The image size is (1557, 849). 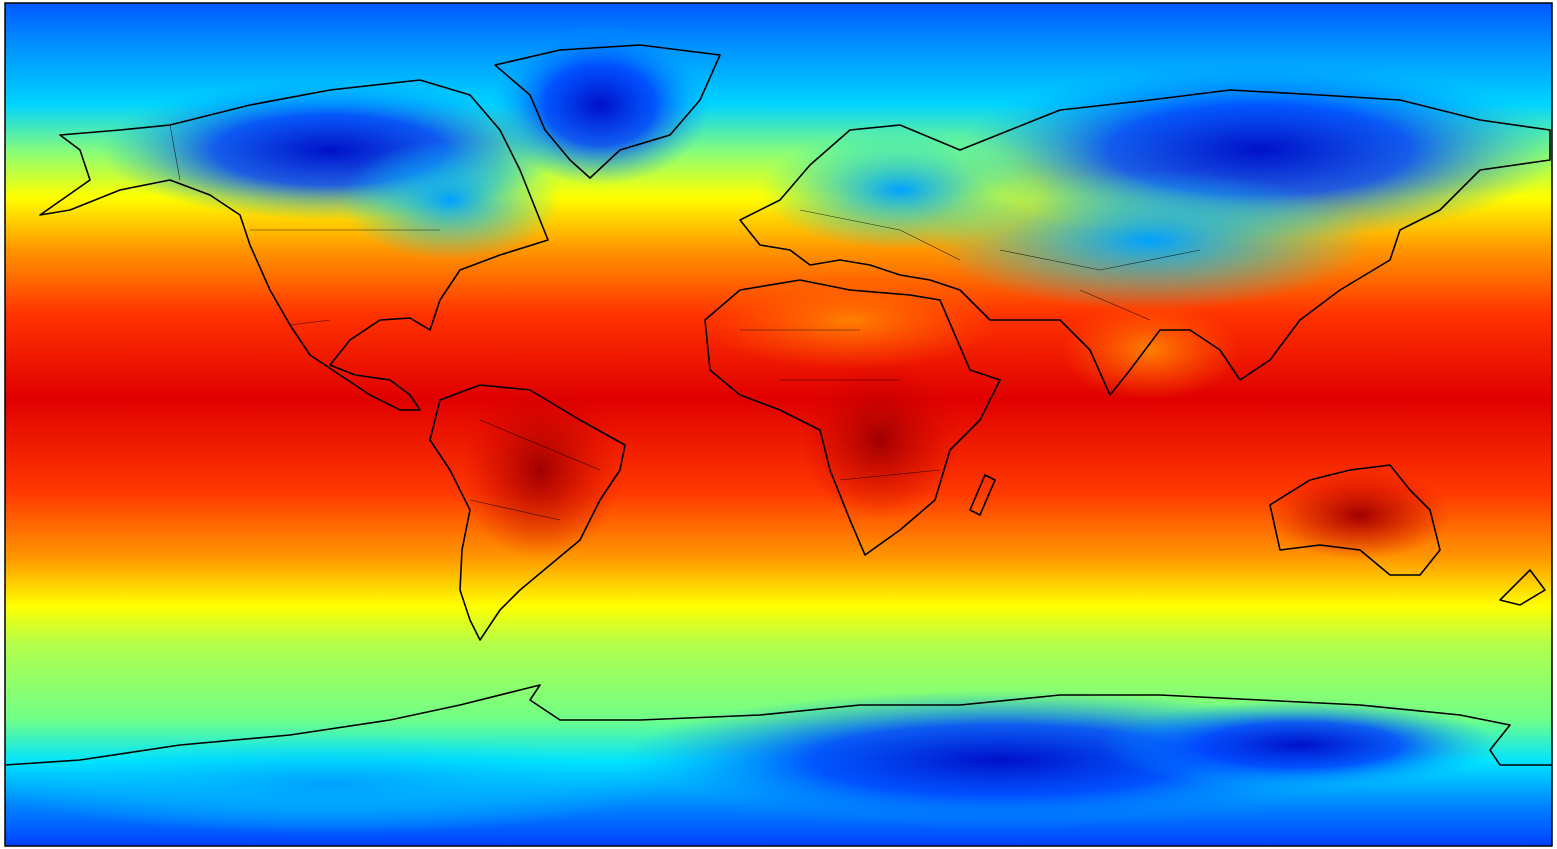 I want to click on south-america, so click(x=527, y=512).